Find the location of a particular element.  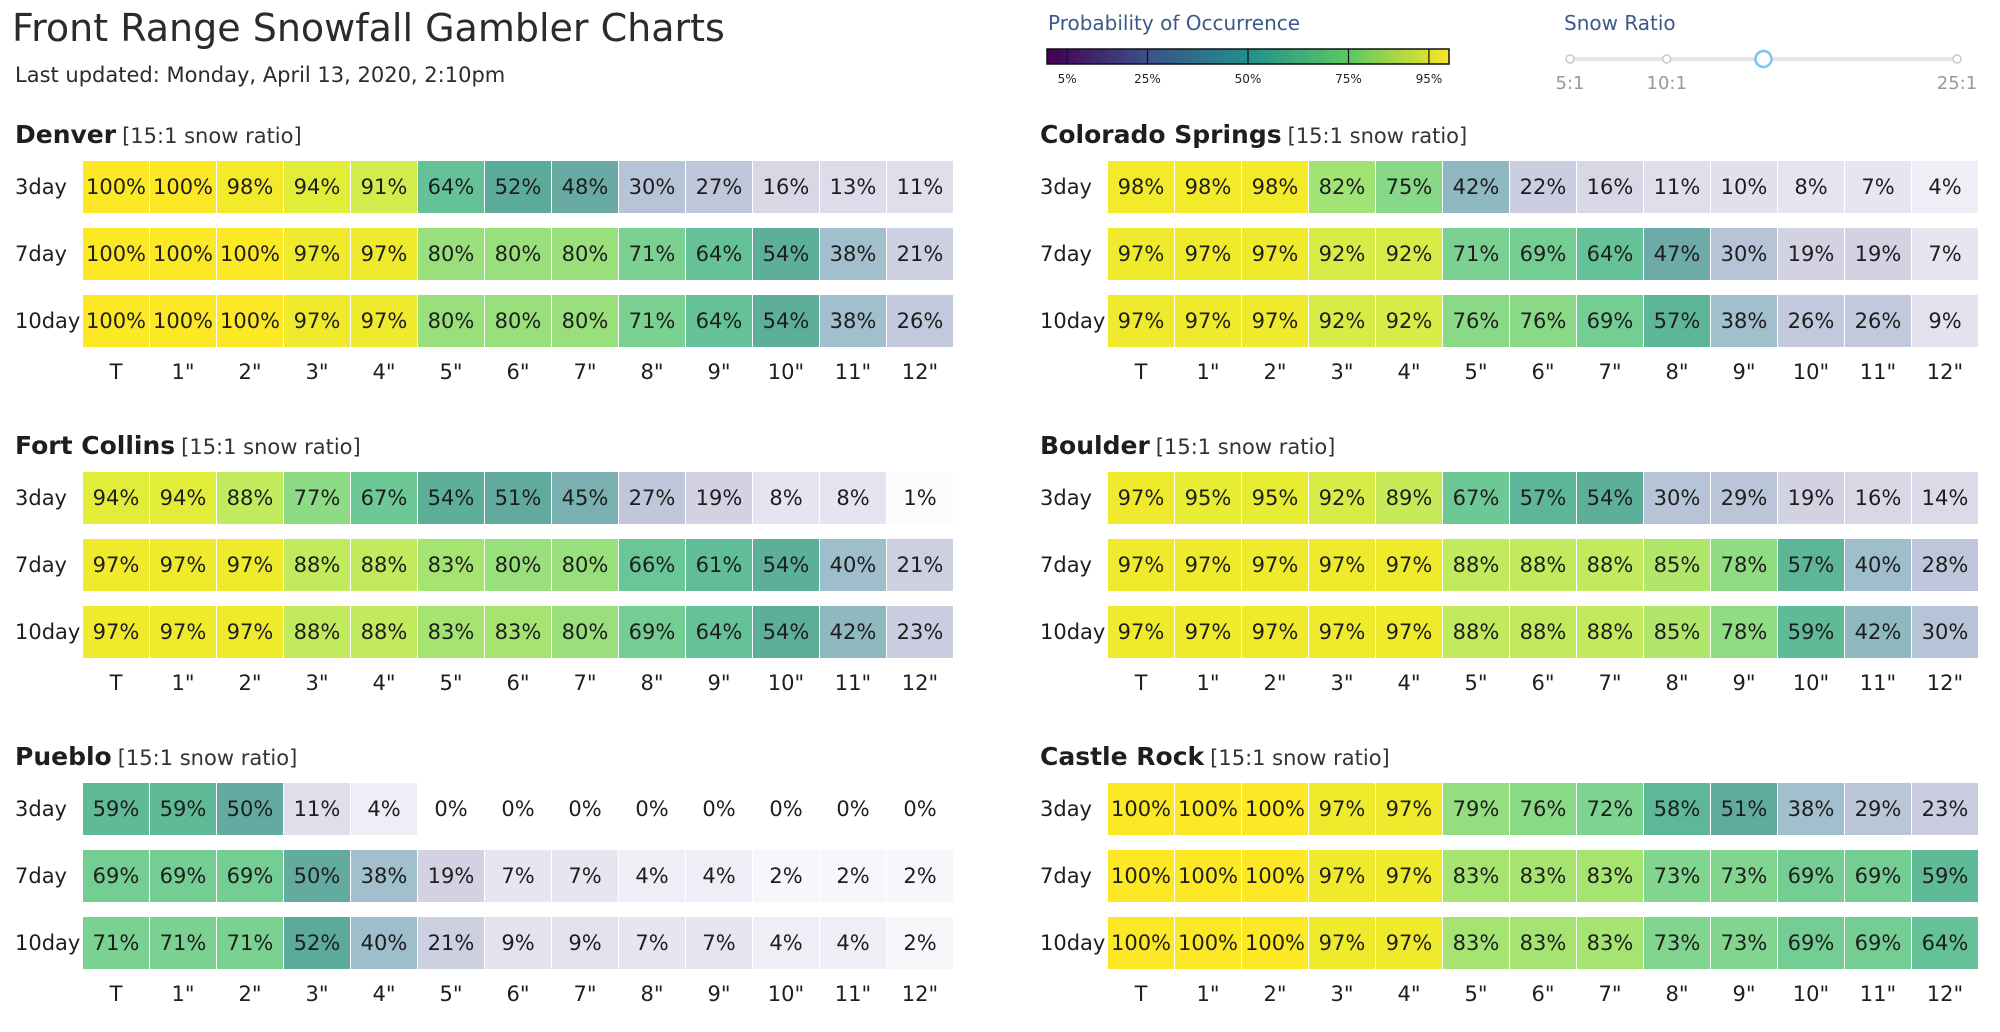

heatmap-cell: 52% is located at coordinates (518, 187).